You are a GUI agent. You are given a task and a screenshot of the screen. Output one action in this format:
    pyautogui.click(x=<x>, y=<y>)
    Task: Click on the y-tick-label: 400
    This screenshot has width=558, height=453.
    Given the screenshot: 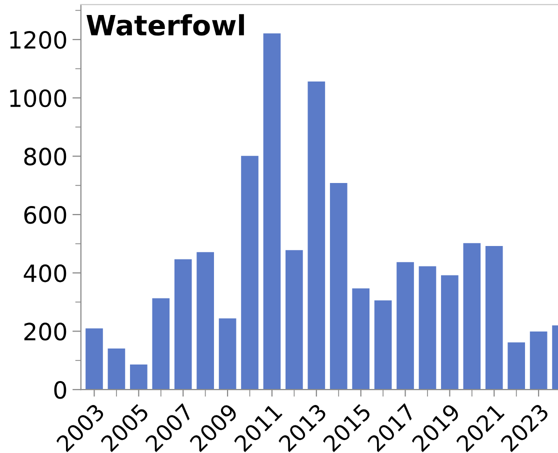 What is the action you would take?
    pyautogui.click(x=45, y=273)
    